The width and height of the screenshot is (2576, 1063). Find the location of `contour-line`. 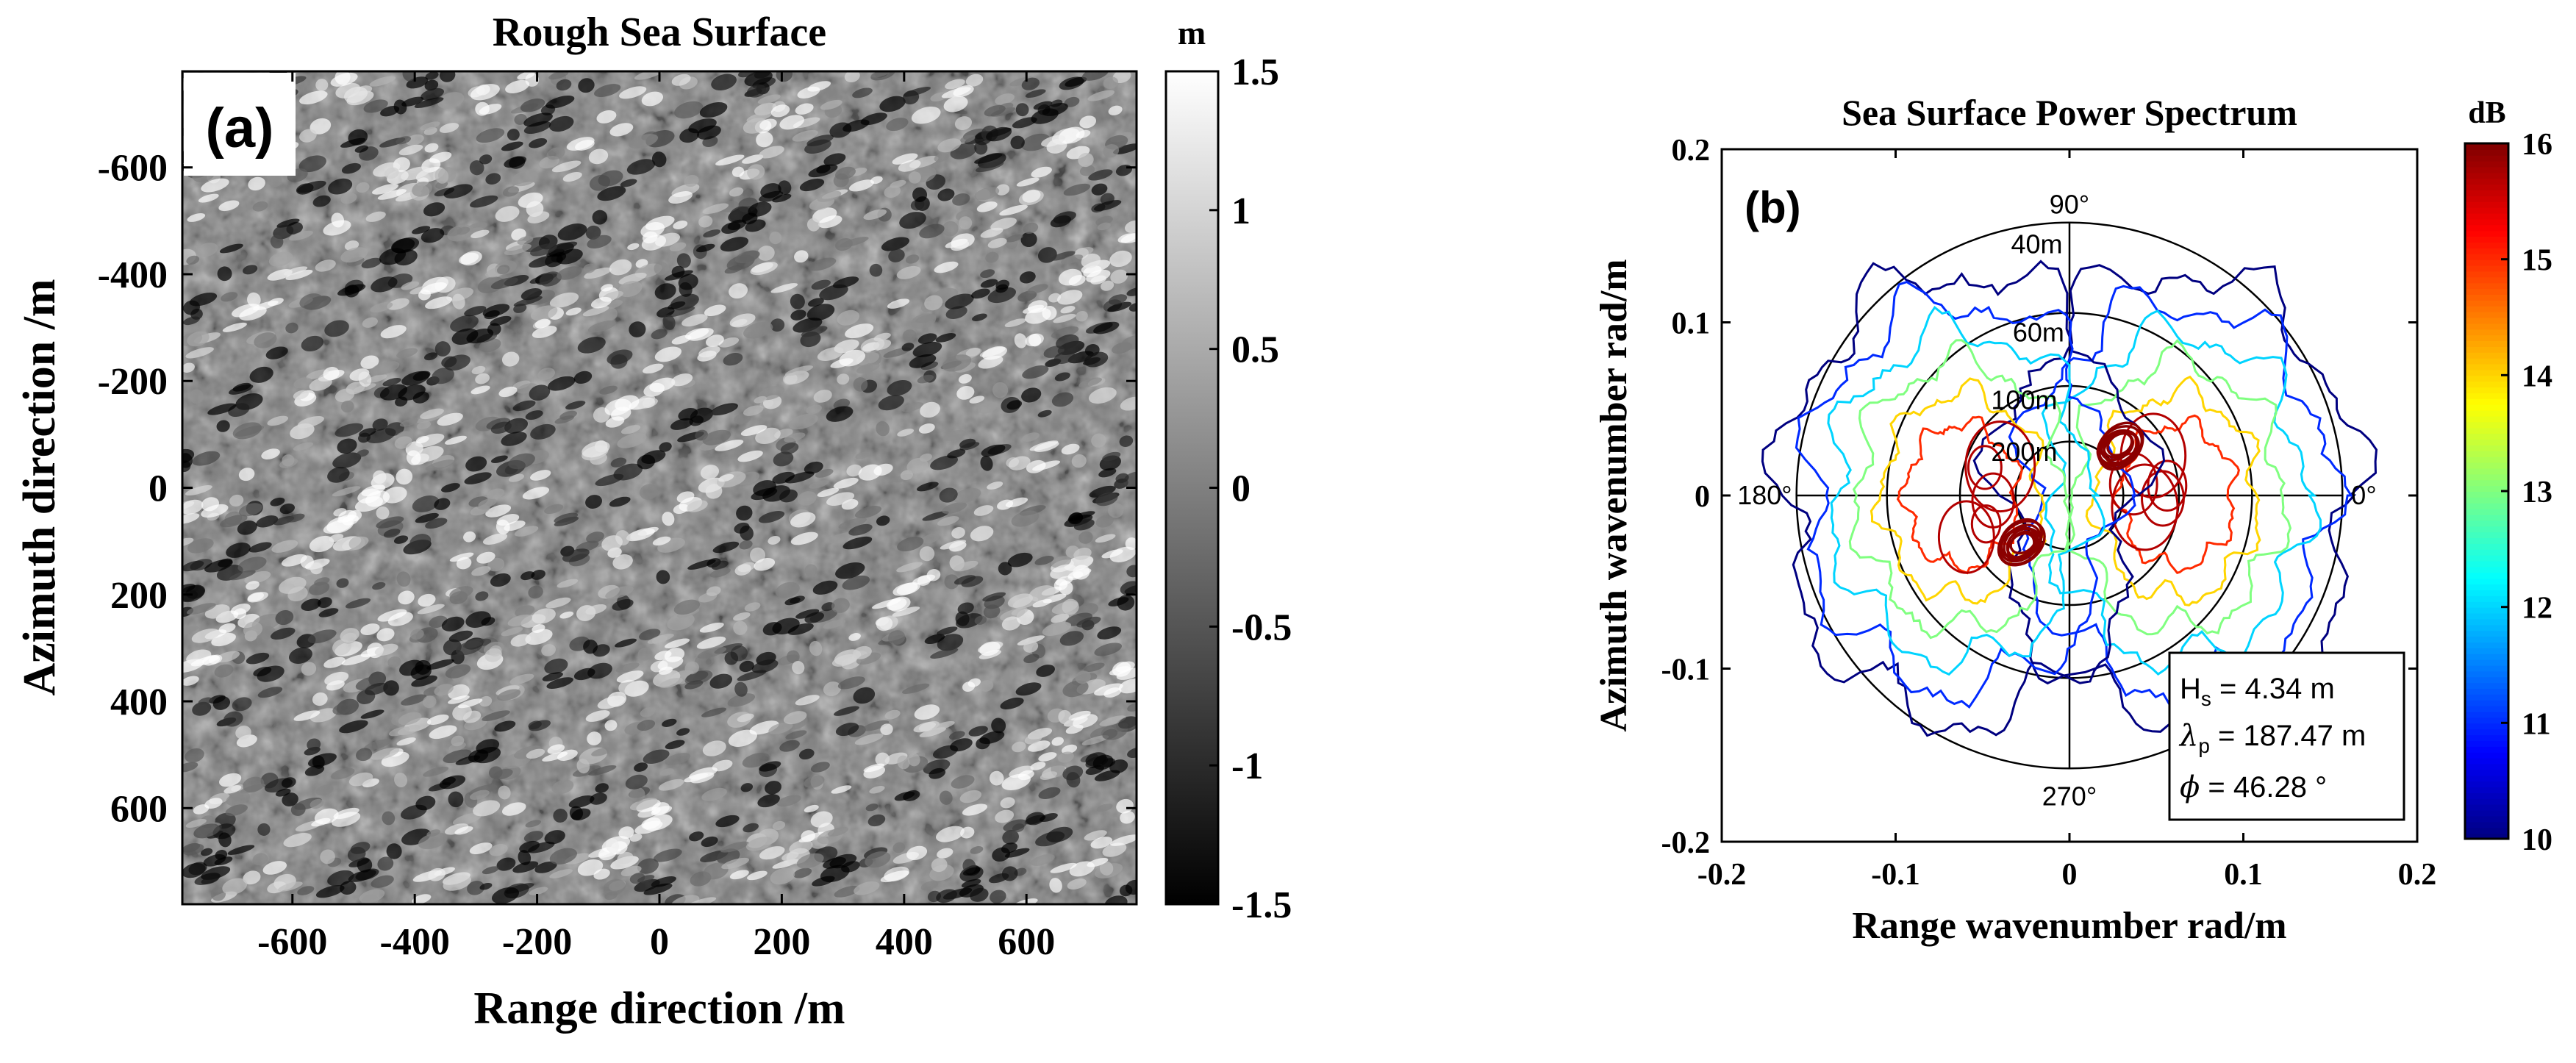

contour-line is located at coordinates (1986, 524).